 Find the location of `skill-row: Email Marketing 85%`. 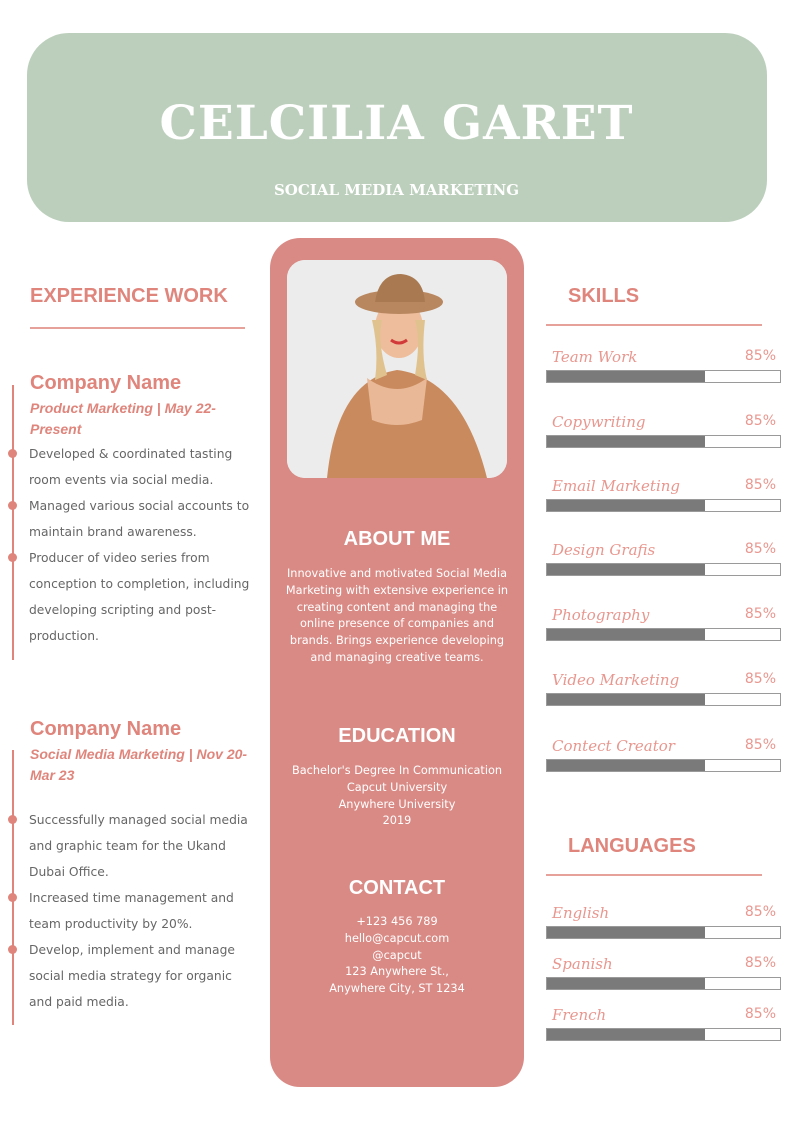

skill-row: Email Marketing 85% is located at coordinates (666, 488).